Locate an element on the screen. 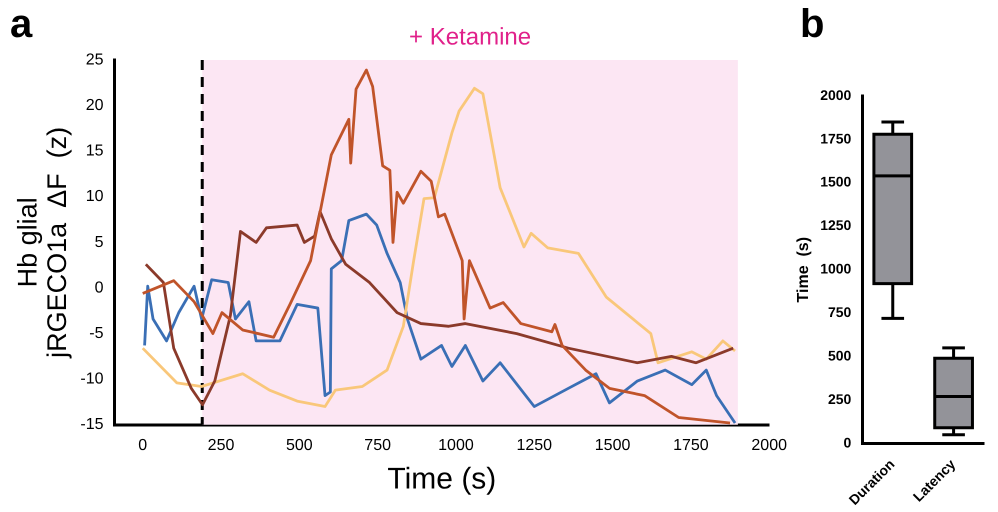 The width and height of the screenshot is (998, 512). text: a is located at coordinates (21, 24).